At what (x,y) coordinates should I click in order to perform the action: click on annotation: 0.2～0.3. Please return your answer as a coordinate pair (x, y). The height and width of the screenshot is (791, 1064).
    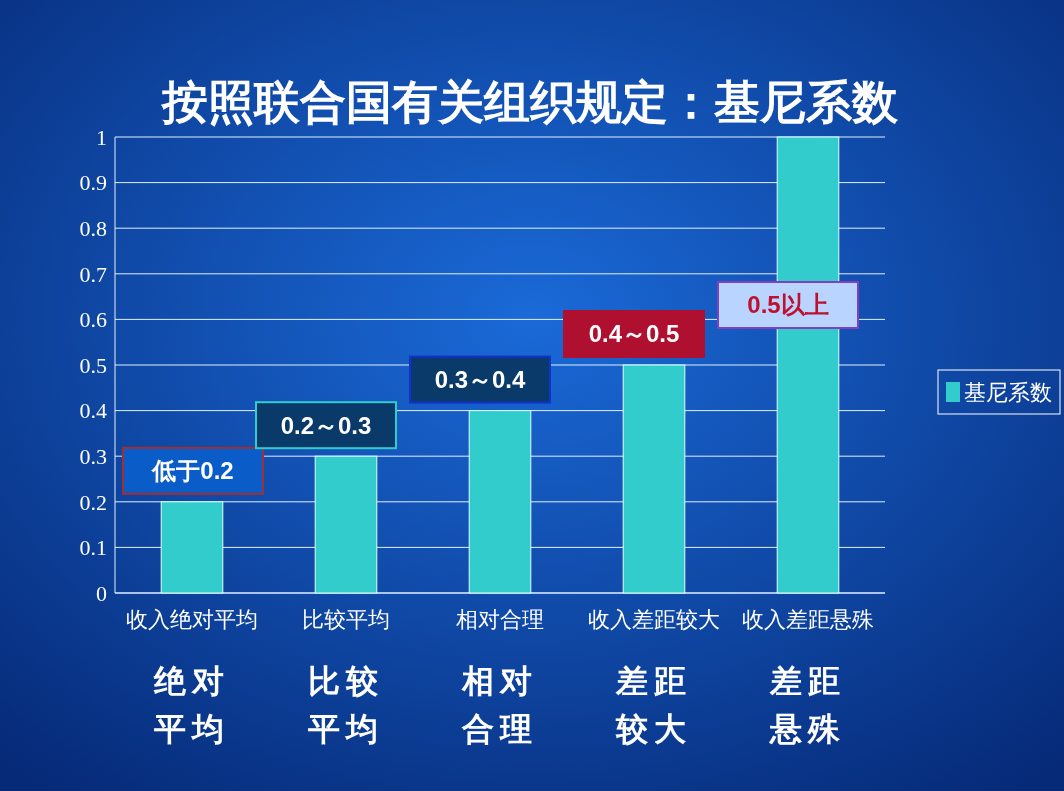
    Looking at the image, I should click on (326, 425).